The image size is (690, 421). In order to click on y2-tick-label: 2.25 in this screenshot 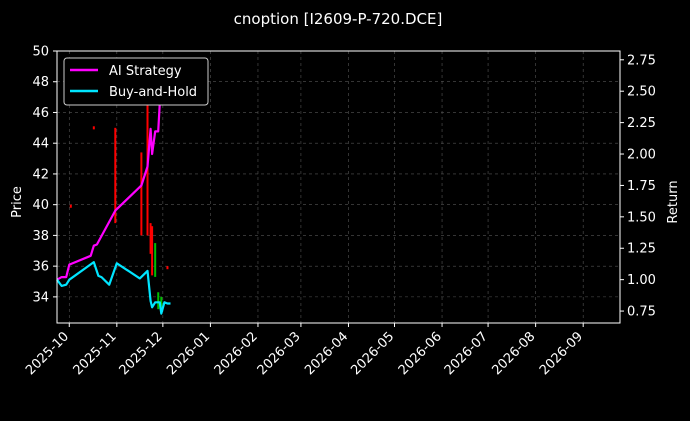, I will do `click(641, 123)`.